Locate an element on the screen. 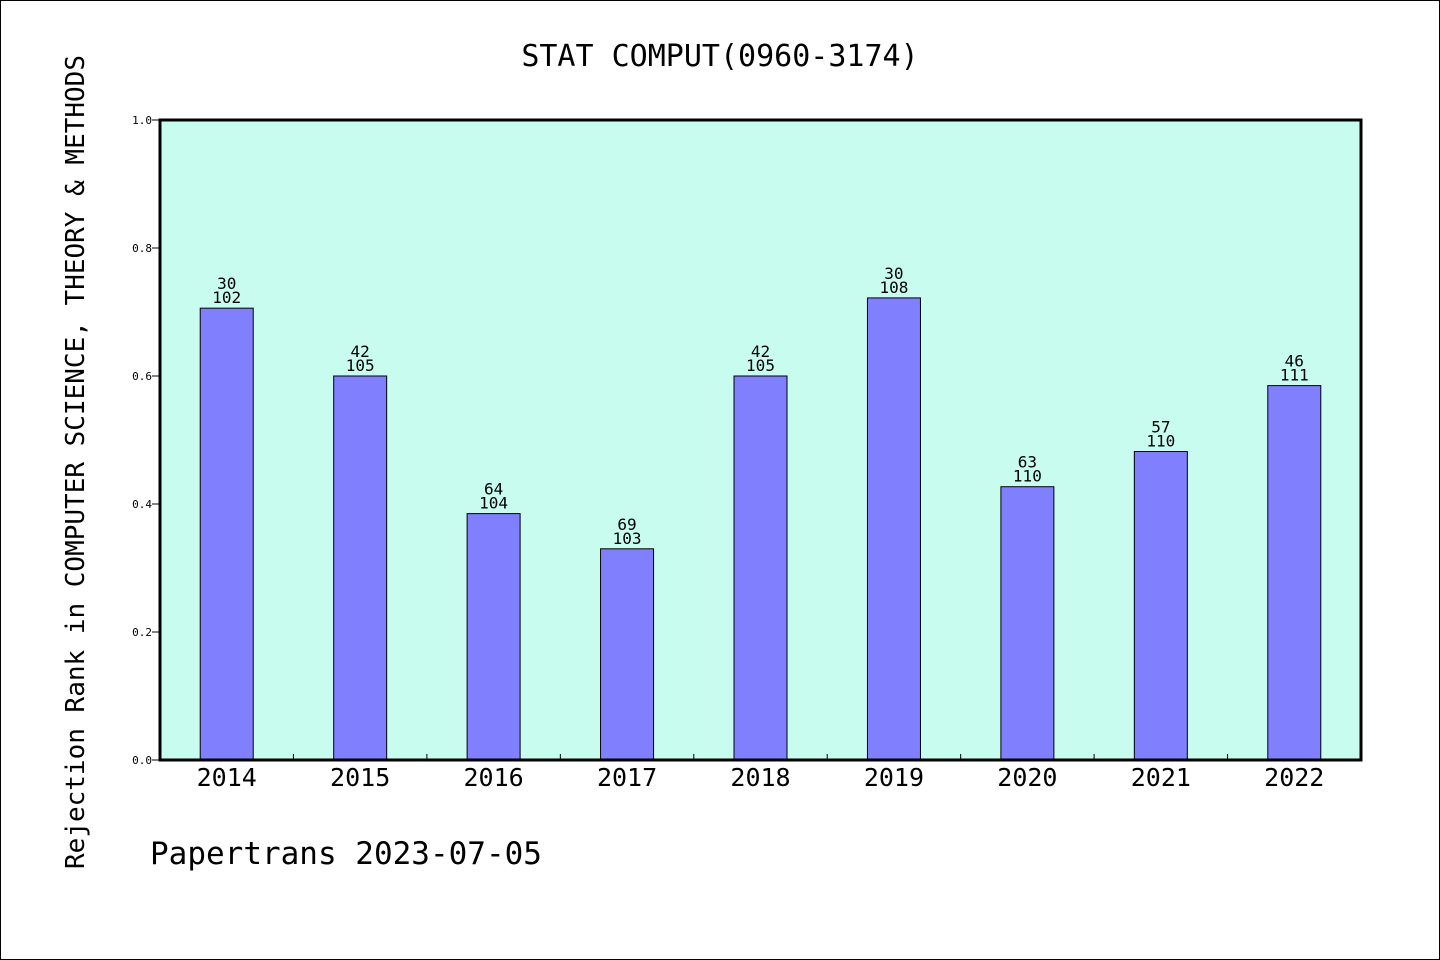 The width and height of the screenshot is (1440, 960). bar-label-top: 69 is located at coordinates (626, 524).